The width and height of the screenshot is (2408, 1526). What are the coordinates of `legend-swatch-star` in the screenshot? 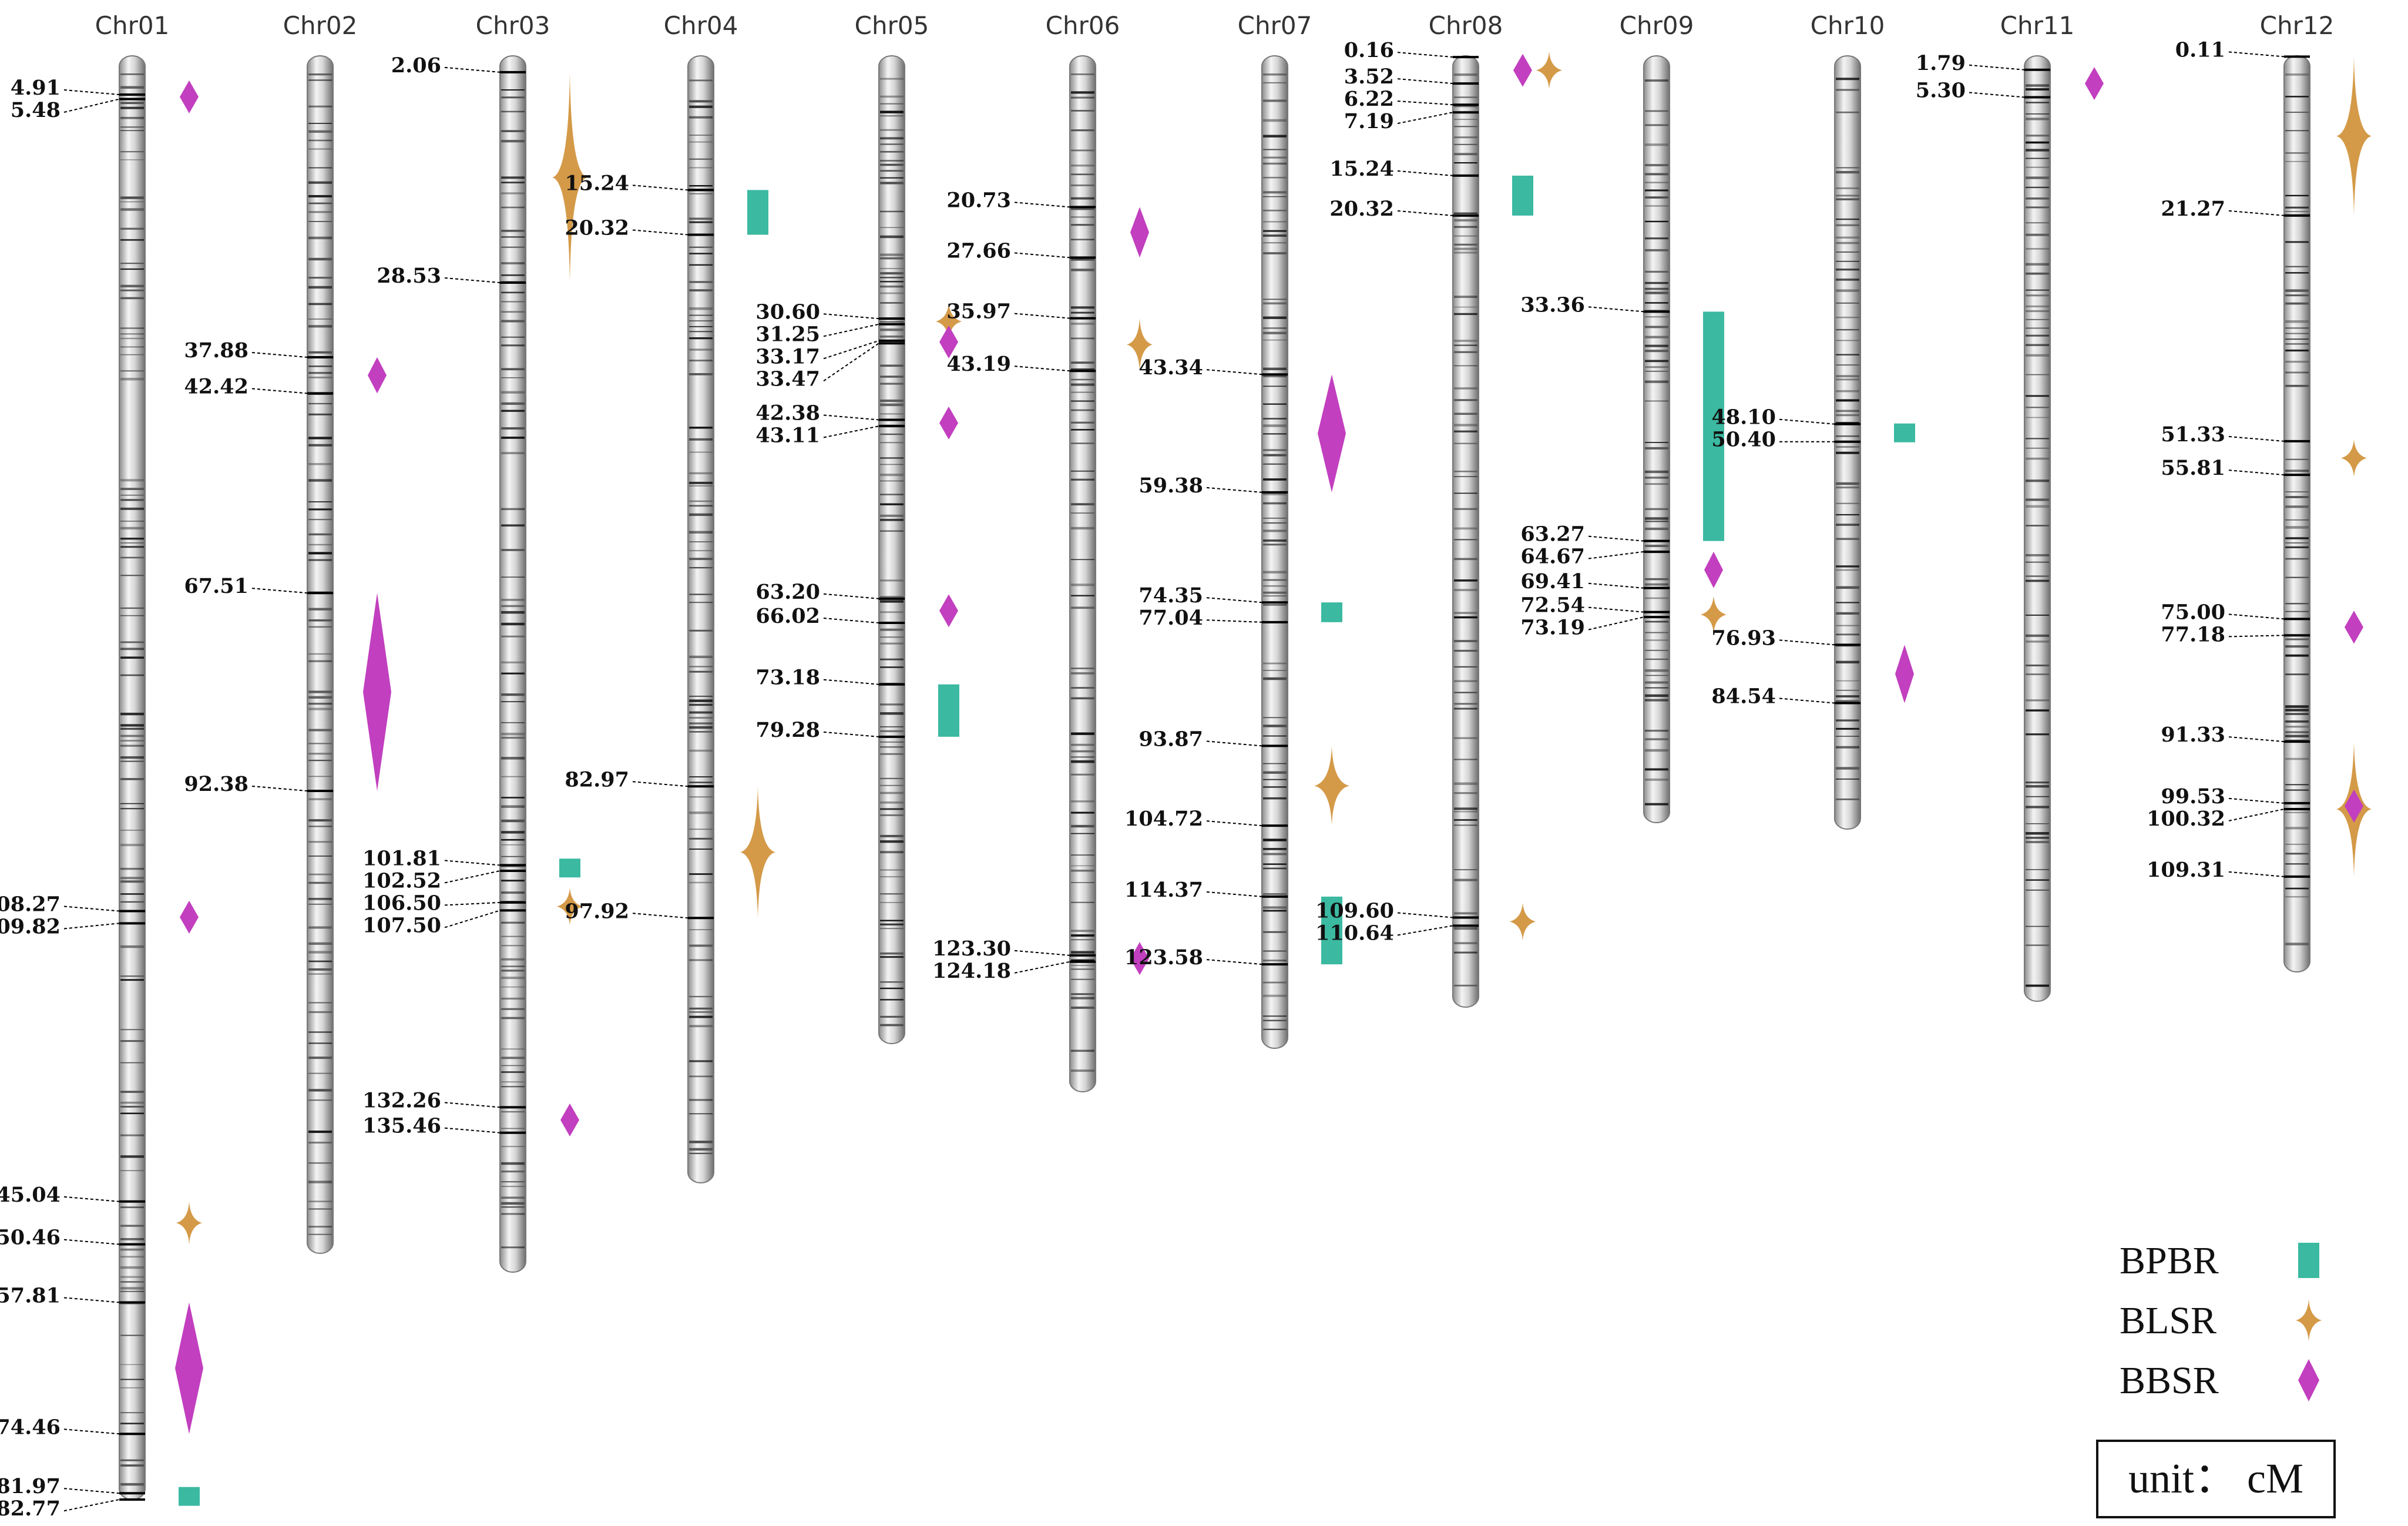 It's located at (2309, 1320).